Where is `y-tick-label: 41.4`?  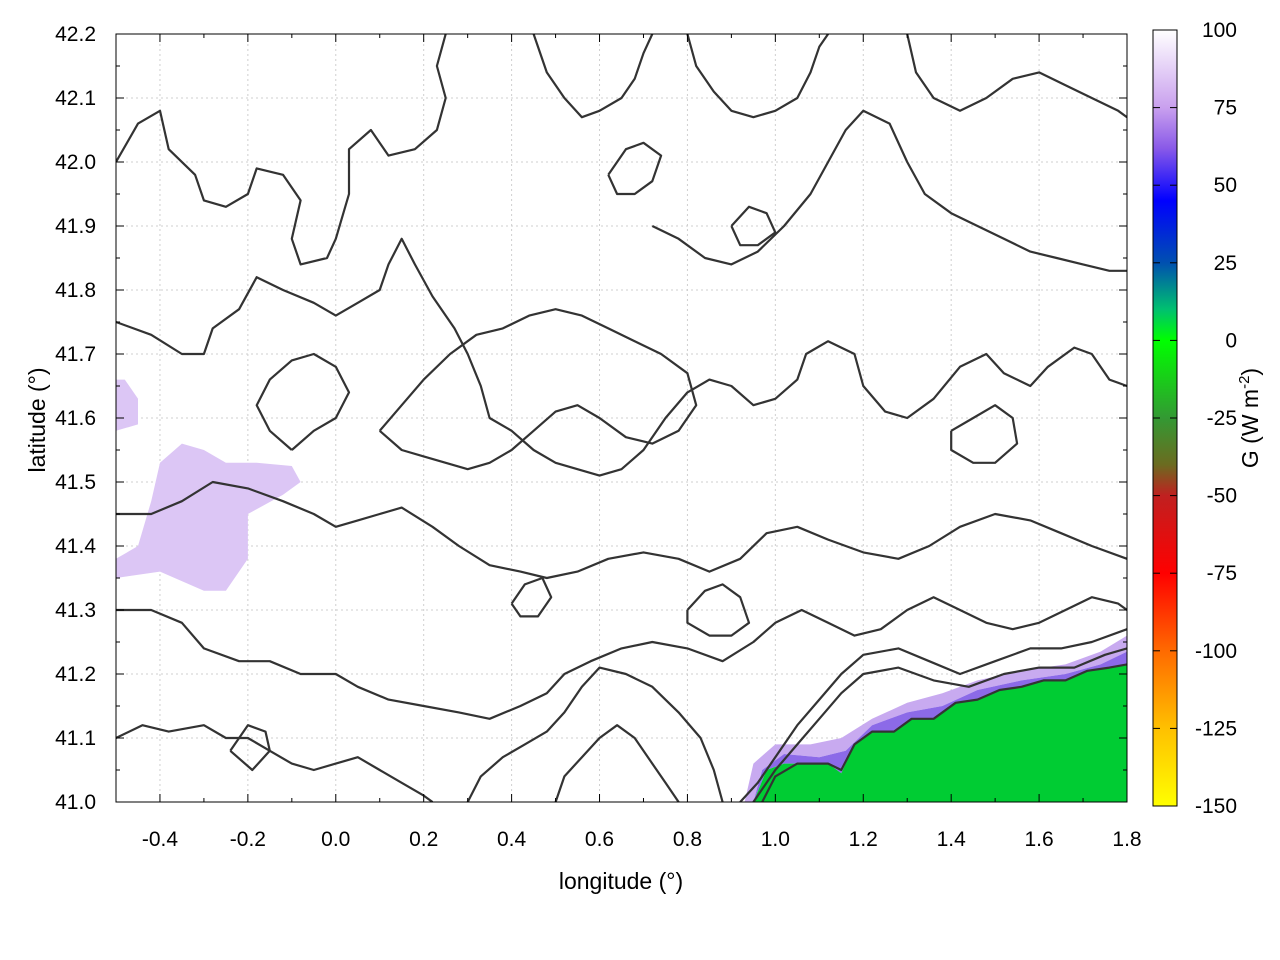
y-tick-label: 41.4 is located at coordinates (75, 546).